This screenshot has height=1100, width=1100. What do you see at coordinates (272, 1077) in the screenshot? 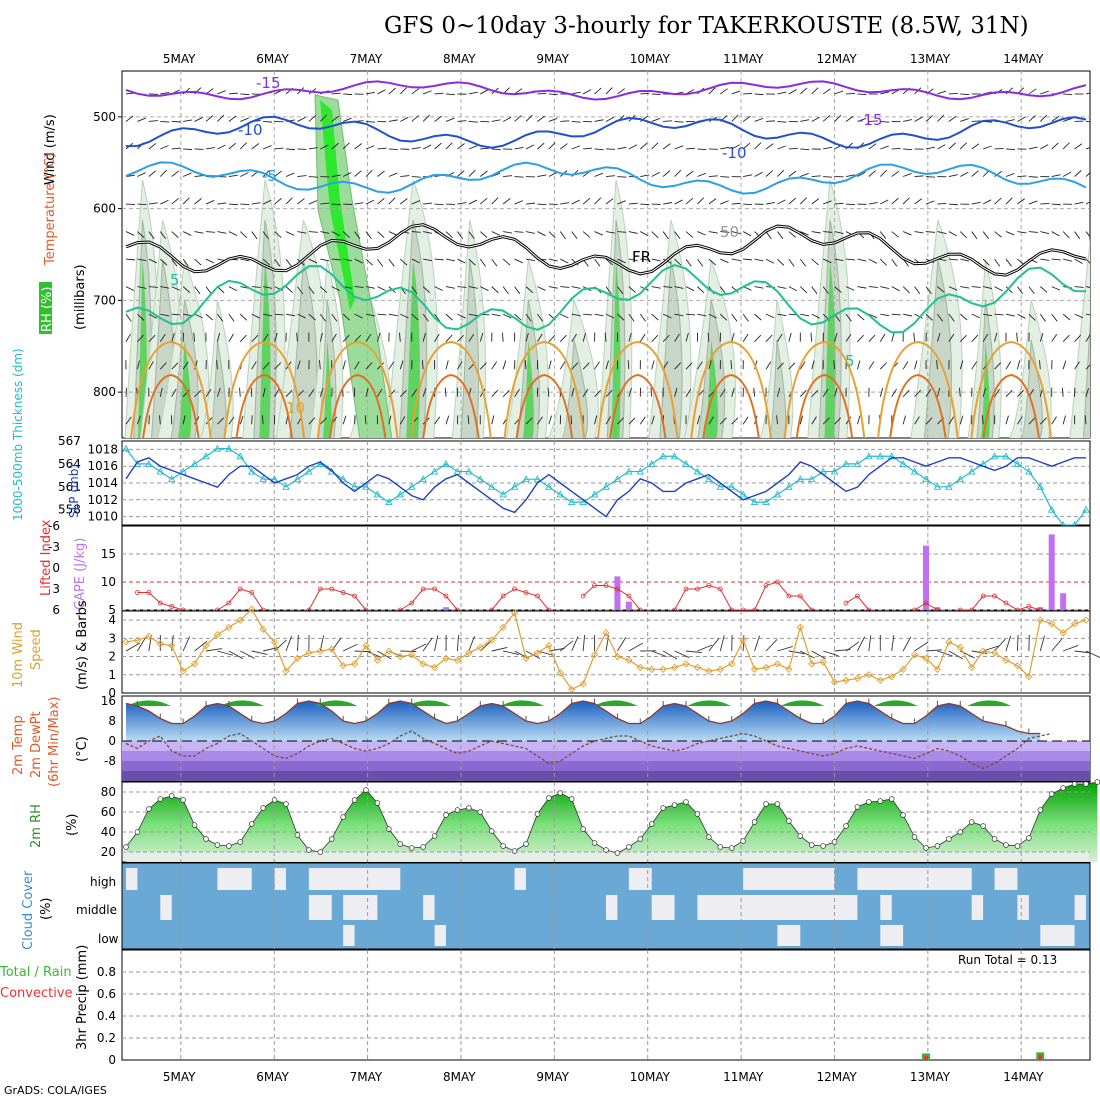
I see `bottom-date-label: 6MAY` at bounding box center [272, 1077].